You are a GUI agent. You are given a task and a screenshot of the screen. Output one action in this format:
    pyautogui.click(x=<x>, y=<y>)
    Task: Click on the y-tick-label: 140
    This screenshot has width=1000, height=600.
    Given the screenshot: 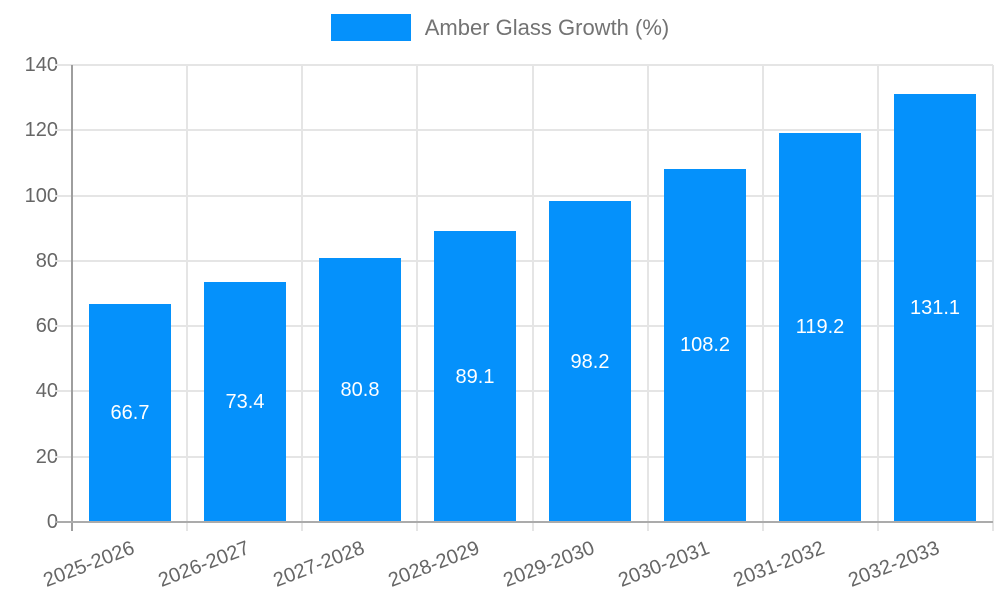 What is the action you would take?
    pyautogui.click(x=41, y=65)
    